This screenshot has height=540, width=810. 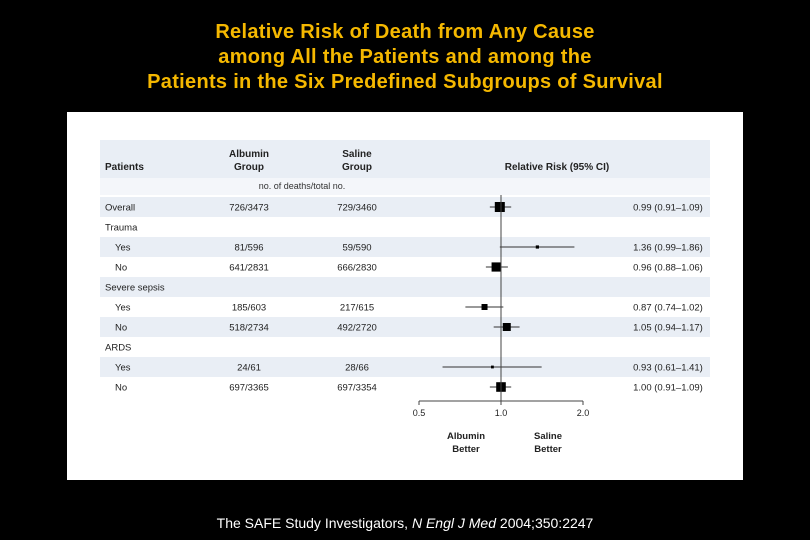 I want to click on ci-value: 0.96 (0.88–1.06), so click(x=668, y=268).